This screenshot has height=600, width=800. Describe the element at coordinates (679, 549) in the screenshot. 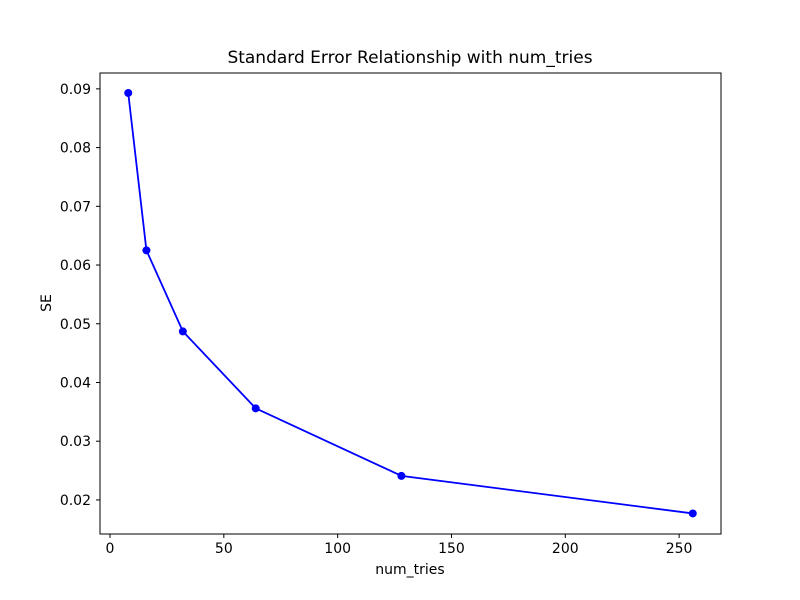

I see `x-tick-label: 250` at that location.